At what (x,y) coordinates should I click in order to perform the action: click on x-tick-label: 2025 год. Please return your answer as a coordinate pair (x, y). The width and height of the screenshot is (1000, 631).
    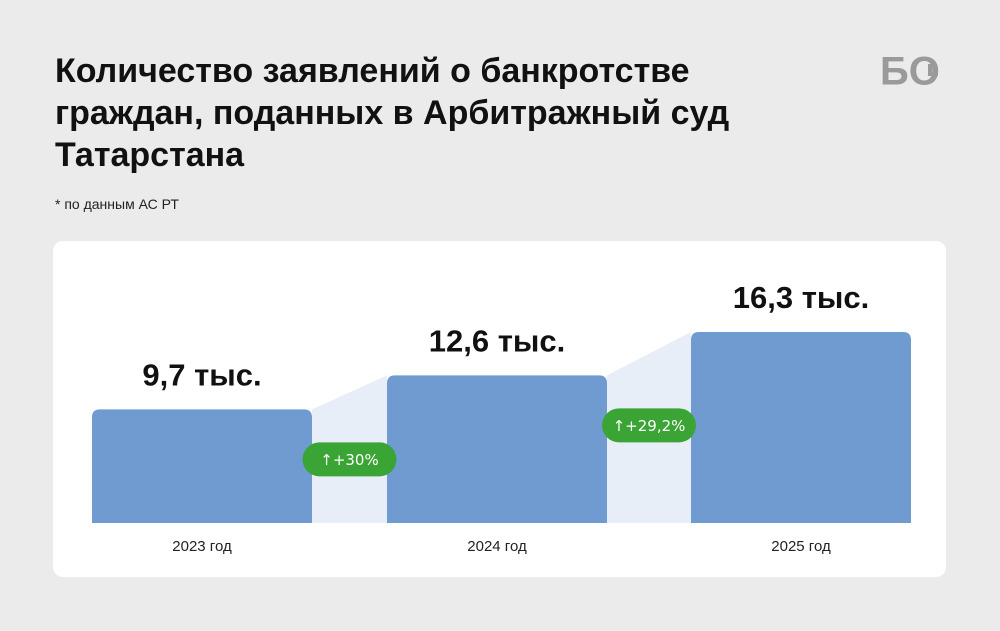
    Looking at the image, I should click on (801, 546).